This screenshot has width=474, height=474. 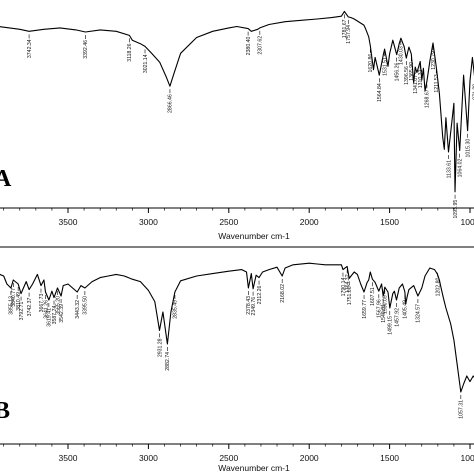 I want to click on peak-label-b: 3792.71, so click(x=22, y=310).